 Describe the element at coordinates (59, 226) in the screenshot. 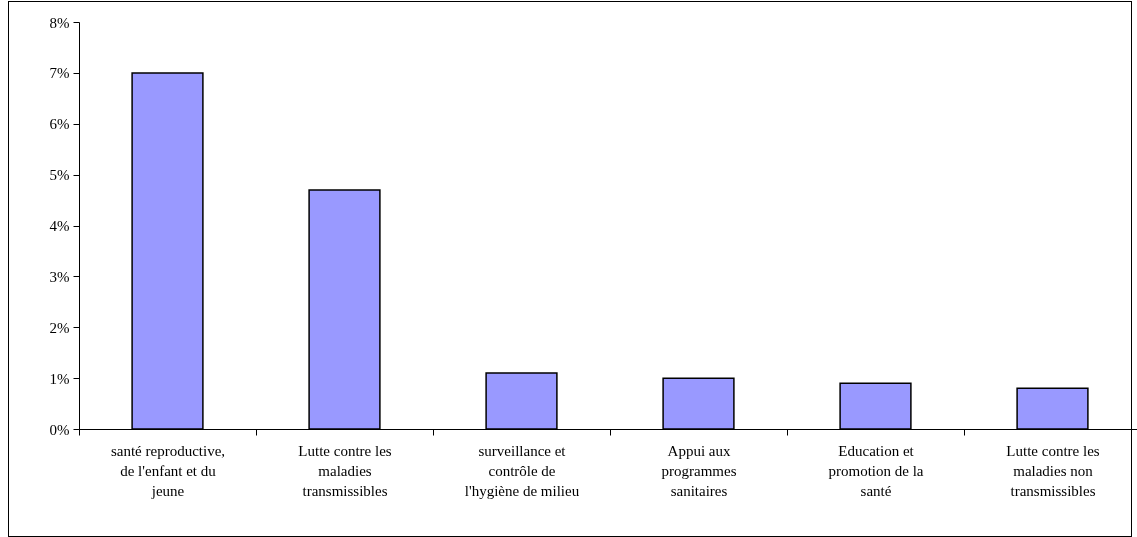

I see `y-tick-label: 4%` at that location.